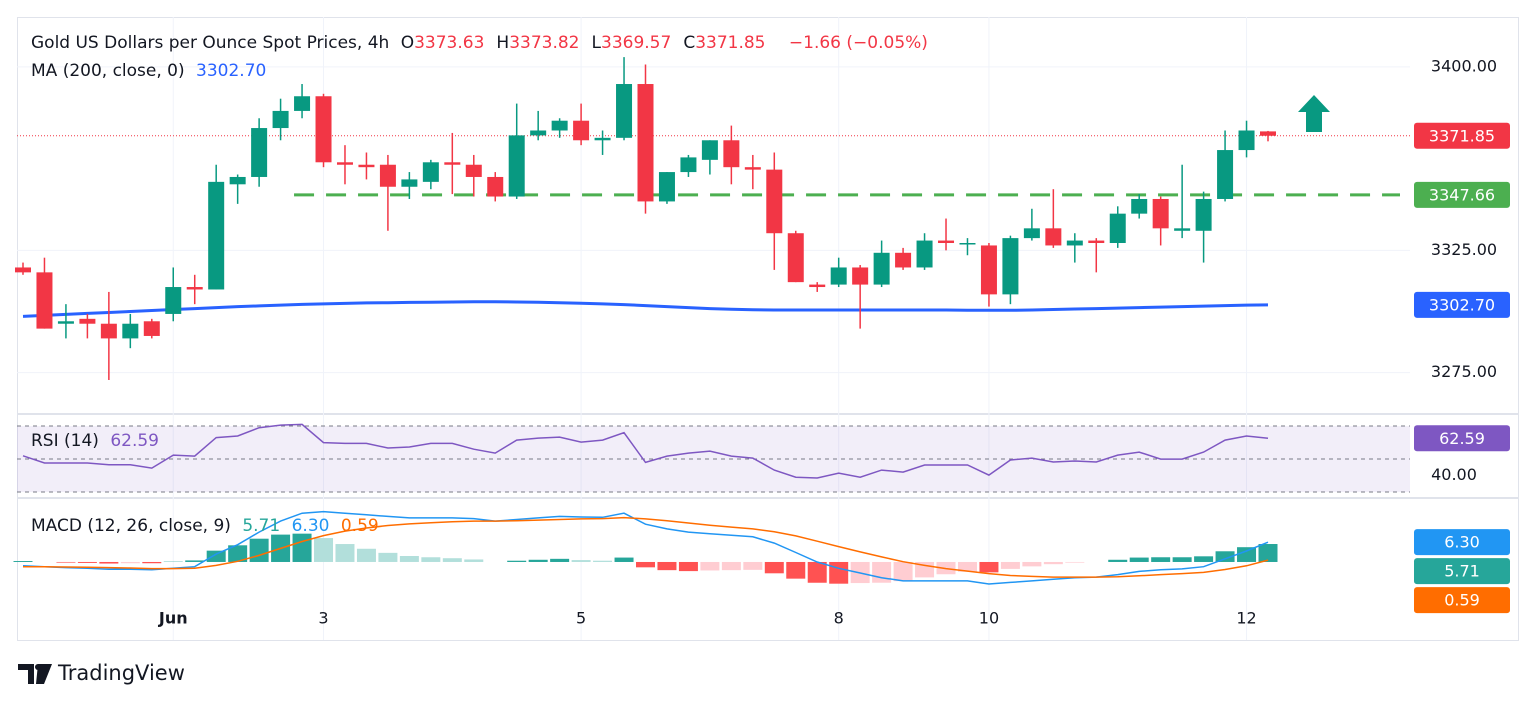 The image size is (1536, 704). Describe the element at coordinates (839, 618) in the screenshot. I see `x-tick-label: 8` at that location.